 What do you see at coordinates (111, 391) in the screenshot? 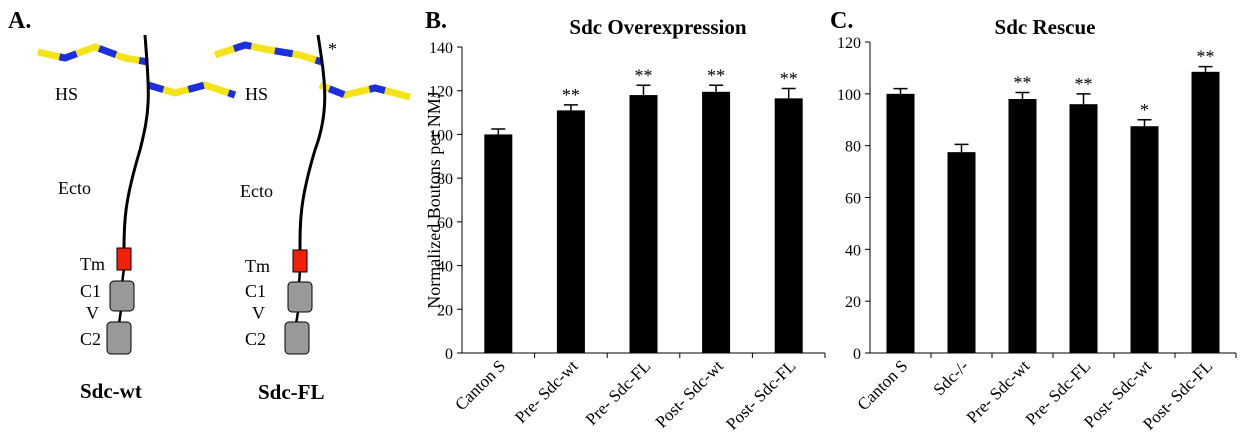
I see `molecule-name: Sdc-wt` at bounding box center [111, 391].